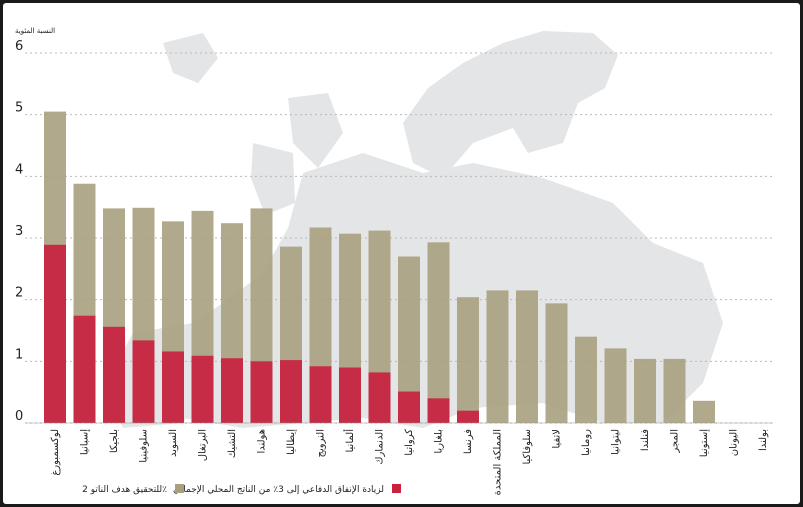  What do you see at coordinates (85, 442) in the screenshot?
I see `x-tick-label: إسبانيا` at bounding box center [85, 442].